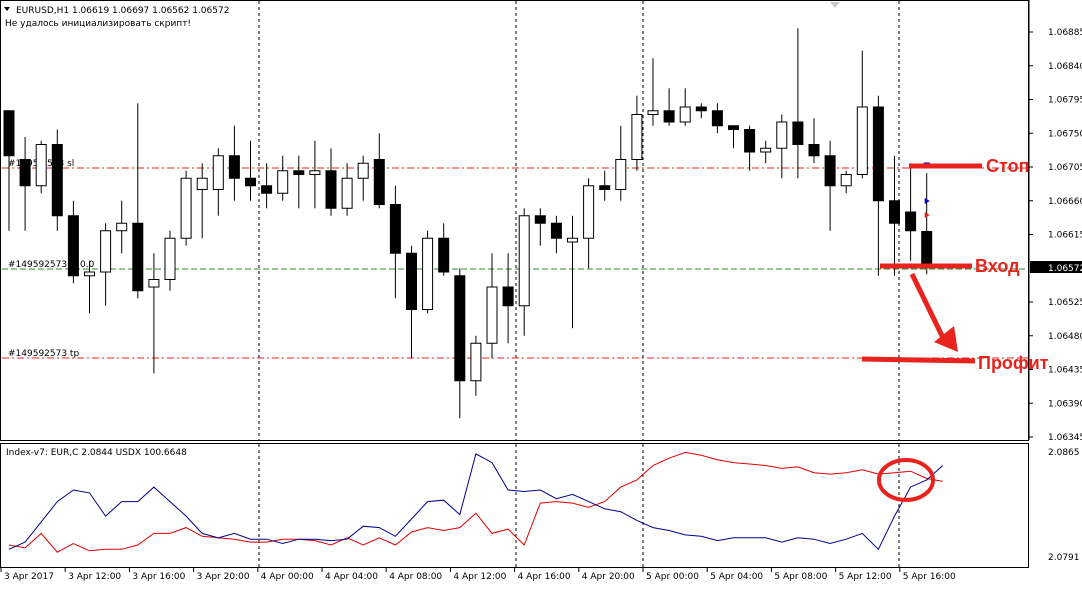 The image size is (1082, 589). Describe the element at coordinates (29, 577) in the screenshot. I see `time-tick-label: 3 Apr 2017` at that location.